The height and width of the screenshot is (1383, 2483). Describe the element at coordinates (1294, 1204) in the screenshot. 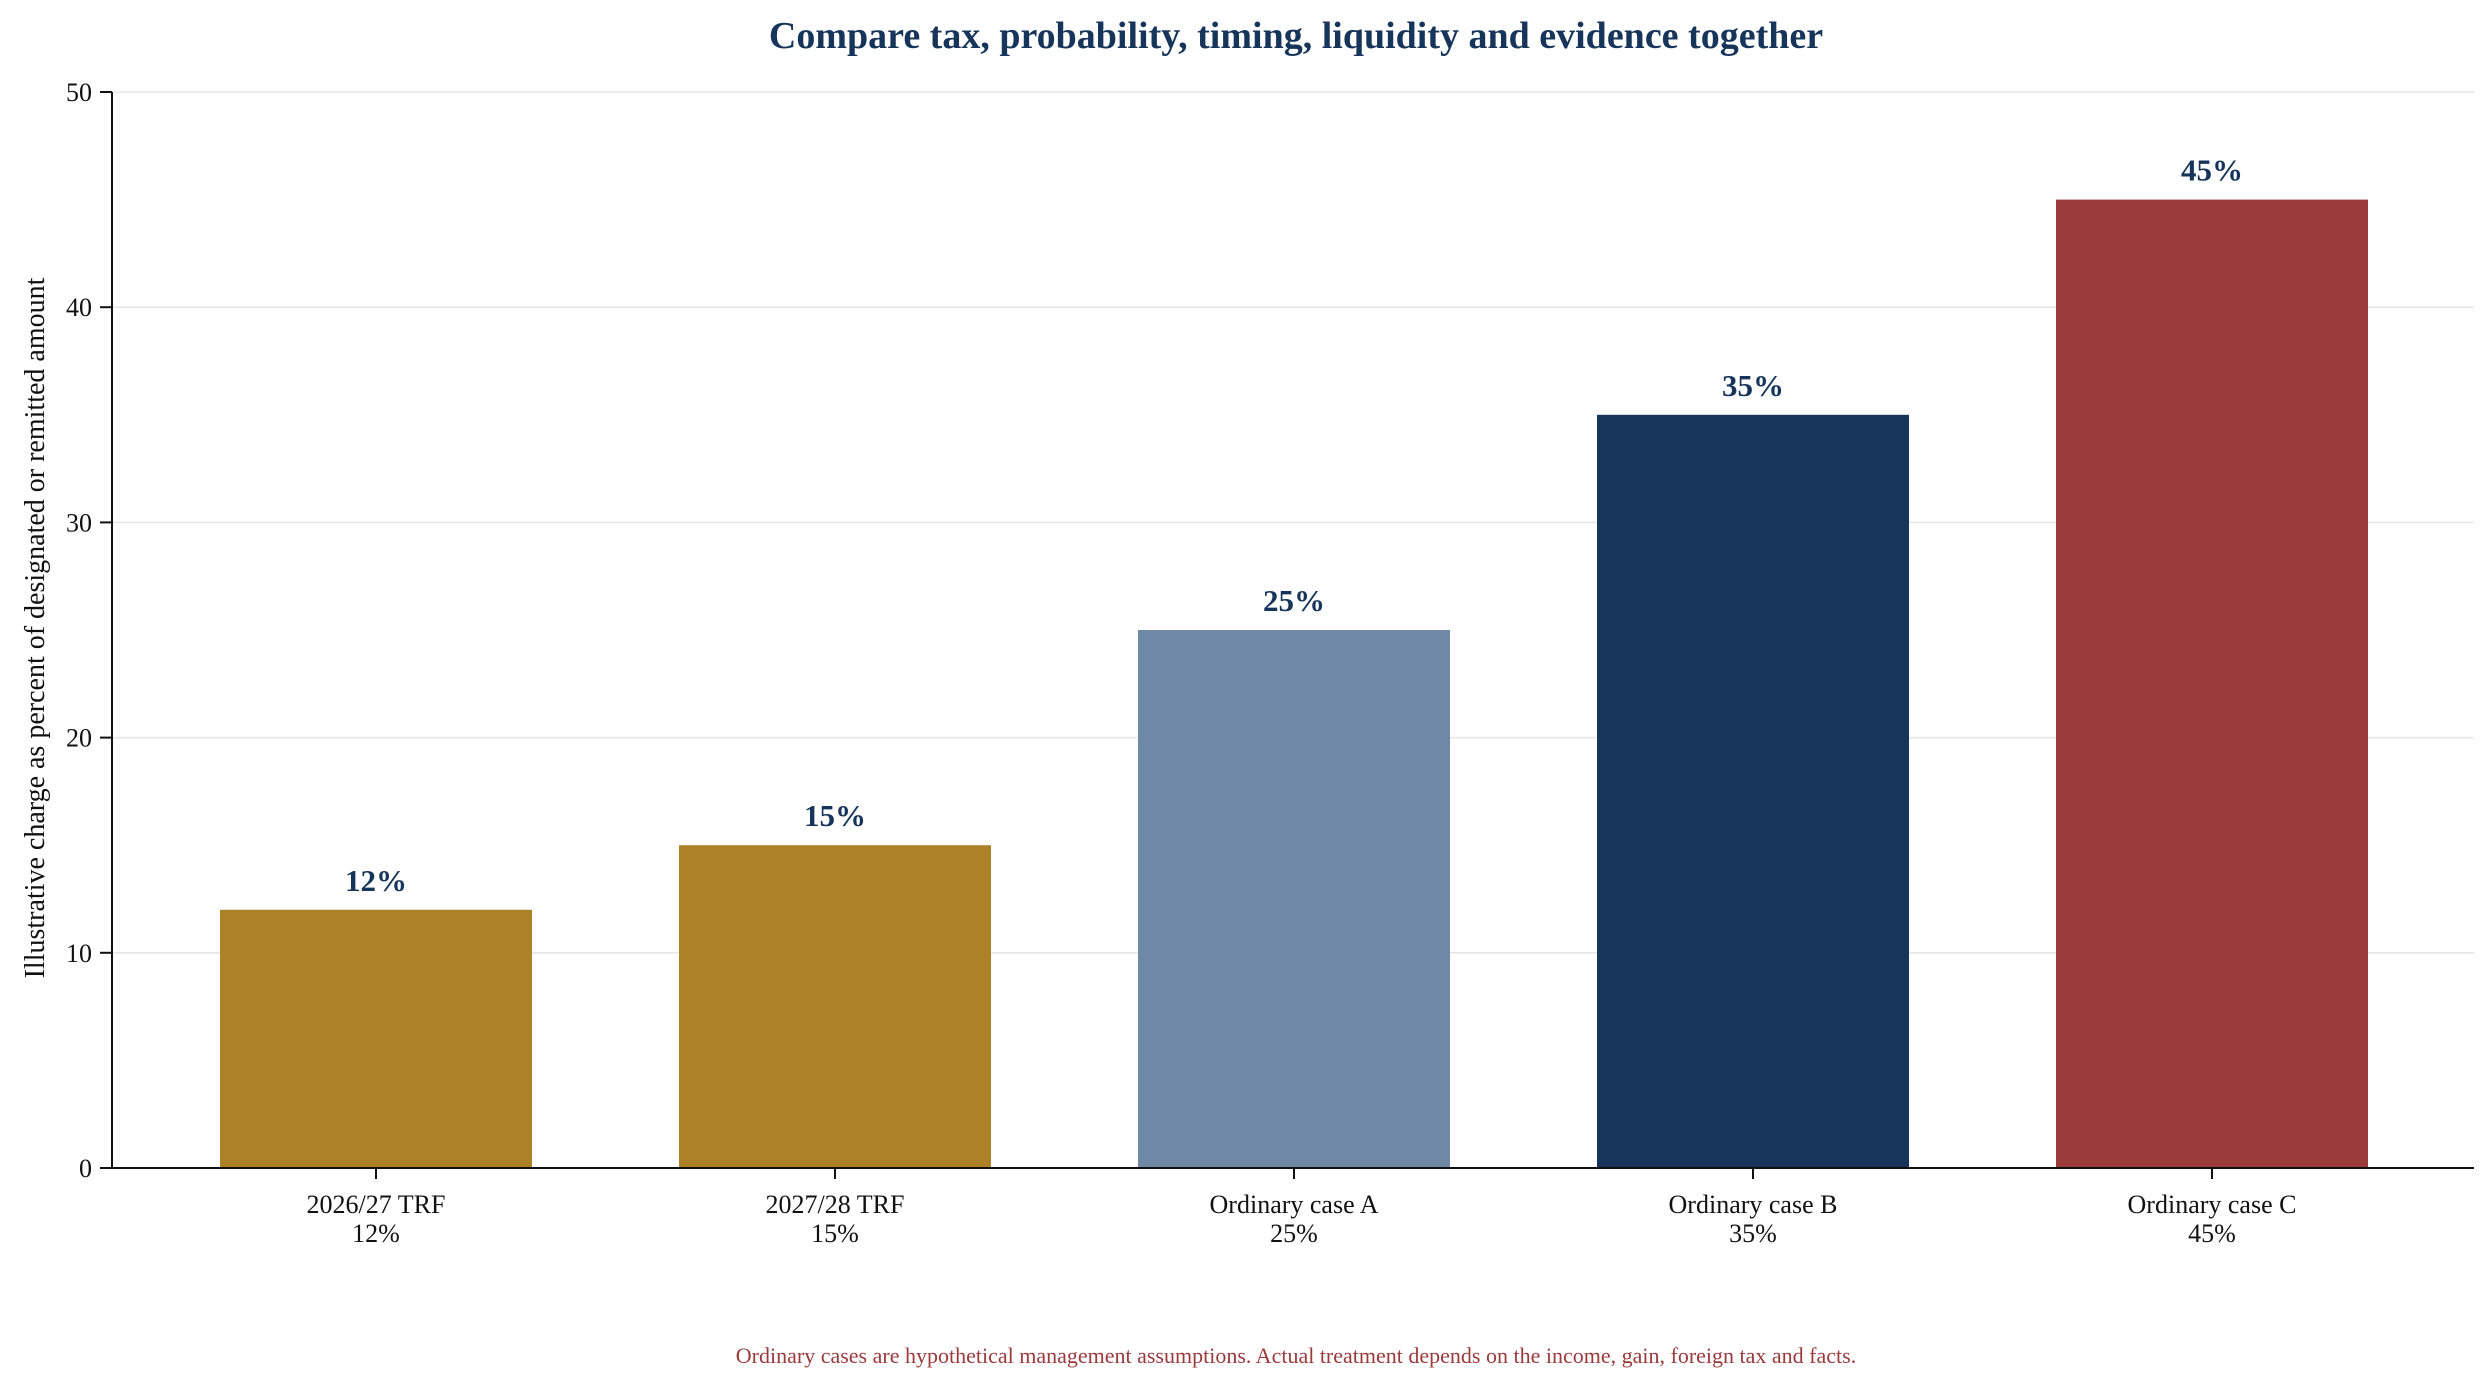

I see `x-tick-label: Ordinary case A` at that location.